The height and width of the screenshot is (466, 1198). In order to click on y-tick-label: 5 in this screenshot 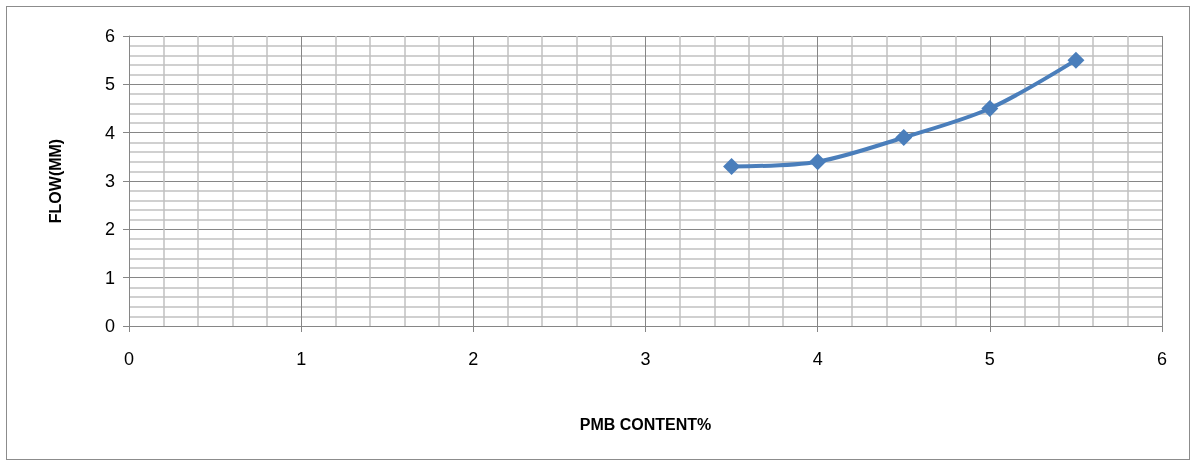, I will do `click(109, 84)`.